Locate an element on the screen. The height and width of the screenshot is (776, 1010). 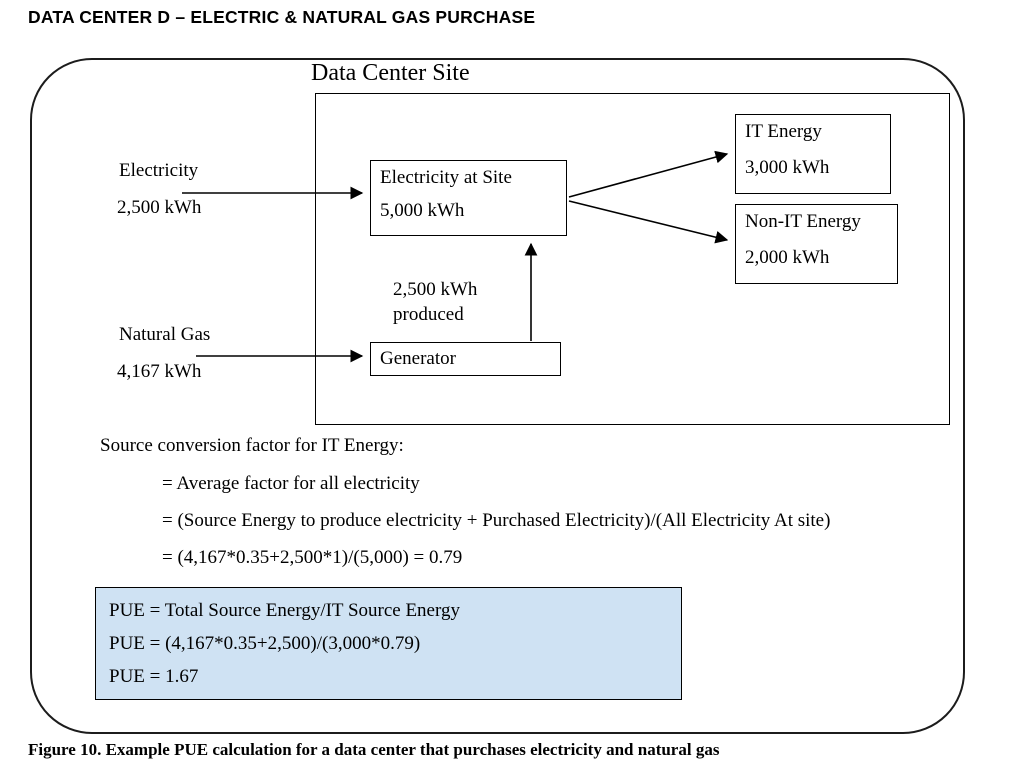
non-it-energy-value: 2,000 kWh is located at coordinates (787, 257).